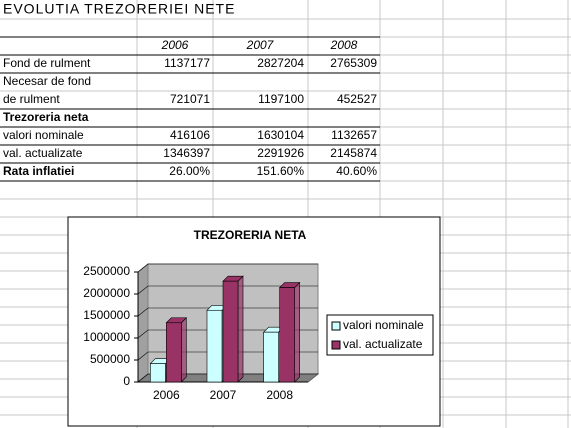 Image resolution: width=571 pixels, height=428 pixels. What do you see at coordinates (110, 359) in the screenshot?
I see `y-tick-label: 500000` at bounding box center [110, 359].